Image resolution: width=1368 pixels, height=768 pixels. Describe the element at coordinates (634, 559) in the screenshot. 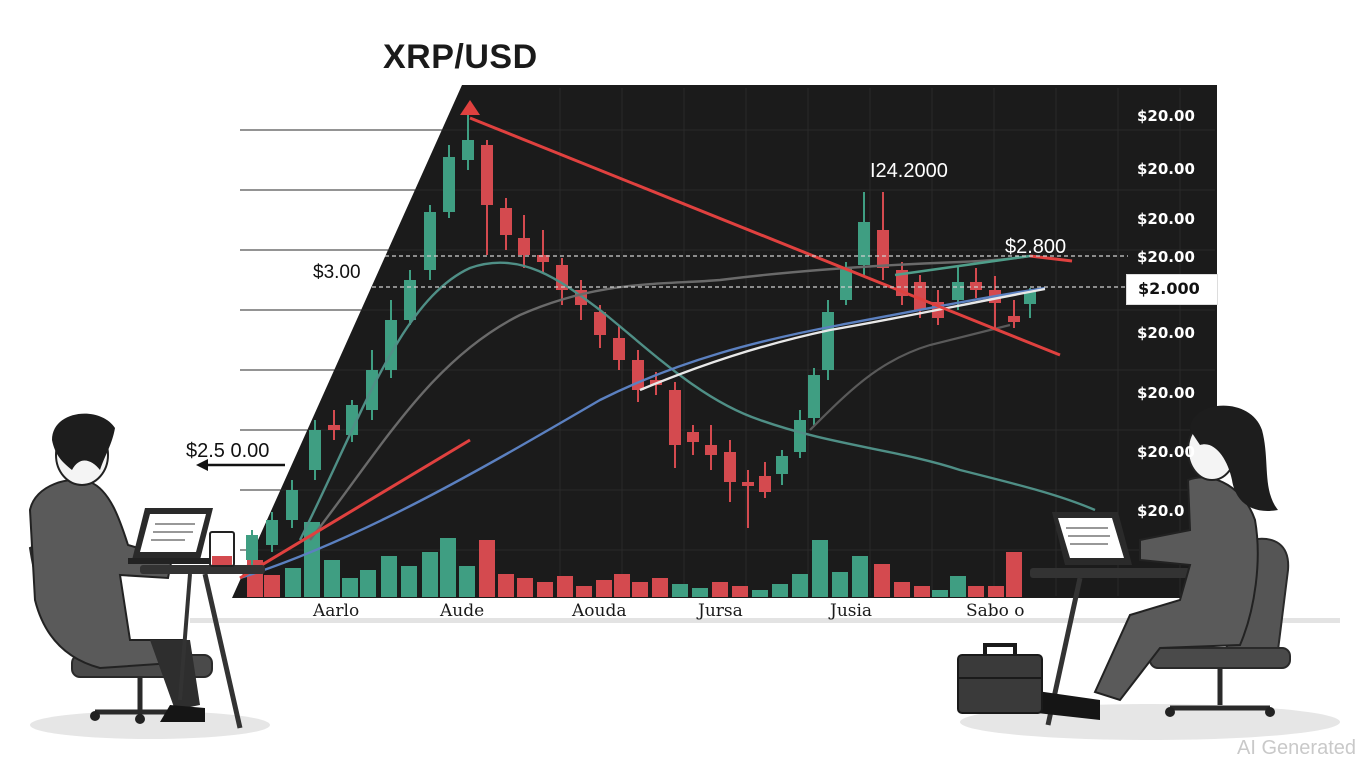

I see `volume-bars` at that location.